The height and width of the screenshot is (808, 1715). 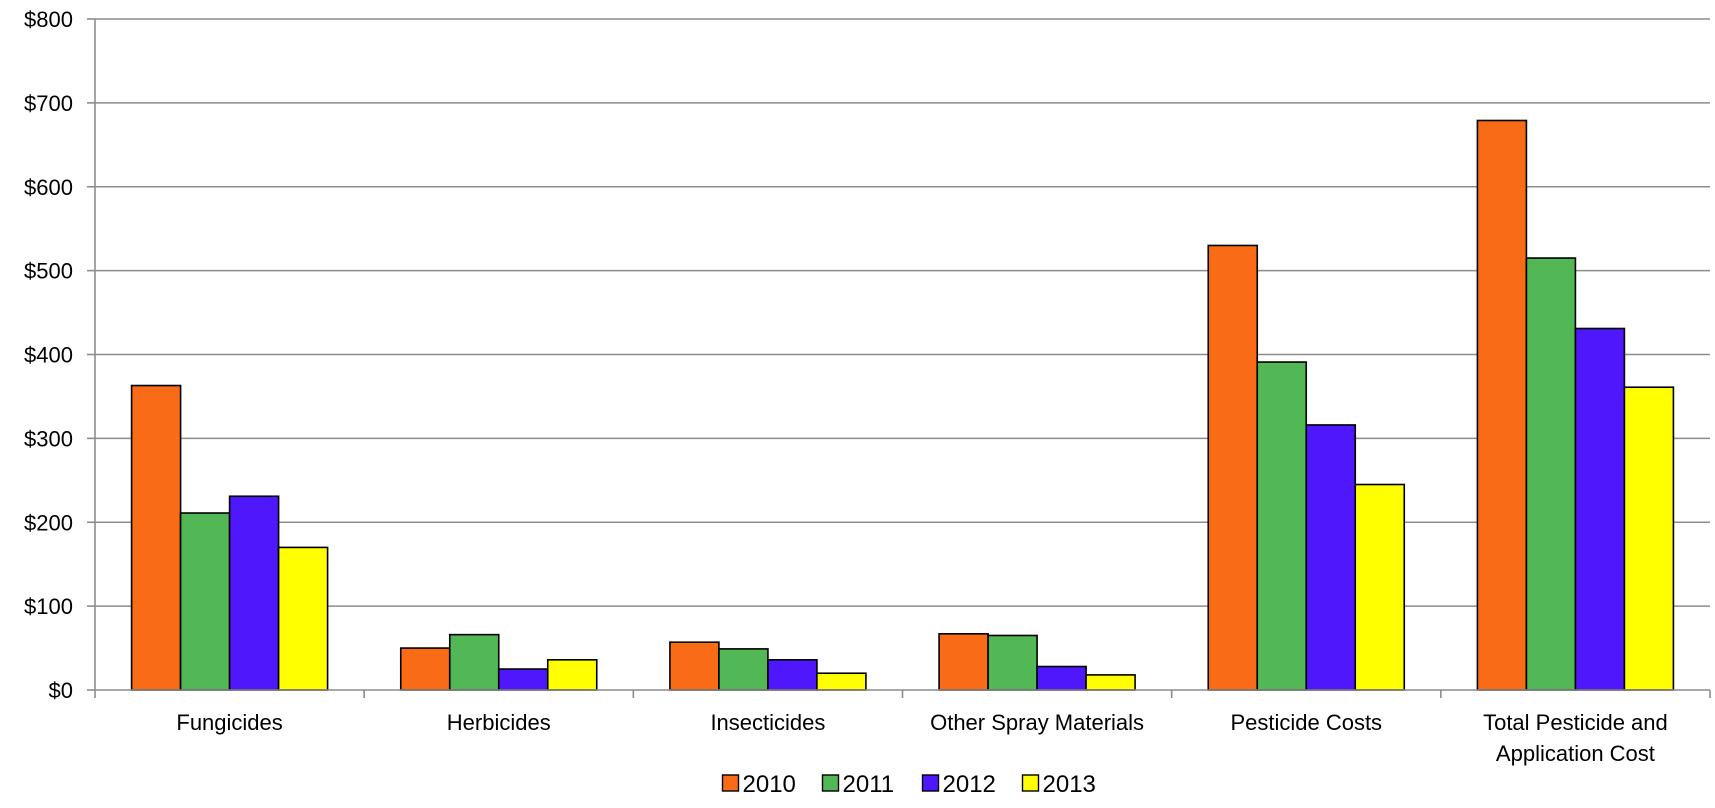 I want to click on bar-2011-total-pesticide-and-application-cost, so click(x=1551, y=474).